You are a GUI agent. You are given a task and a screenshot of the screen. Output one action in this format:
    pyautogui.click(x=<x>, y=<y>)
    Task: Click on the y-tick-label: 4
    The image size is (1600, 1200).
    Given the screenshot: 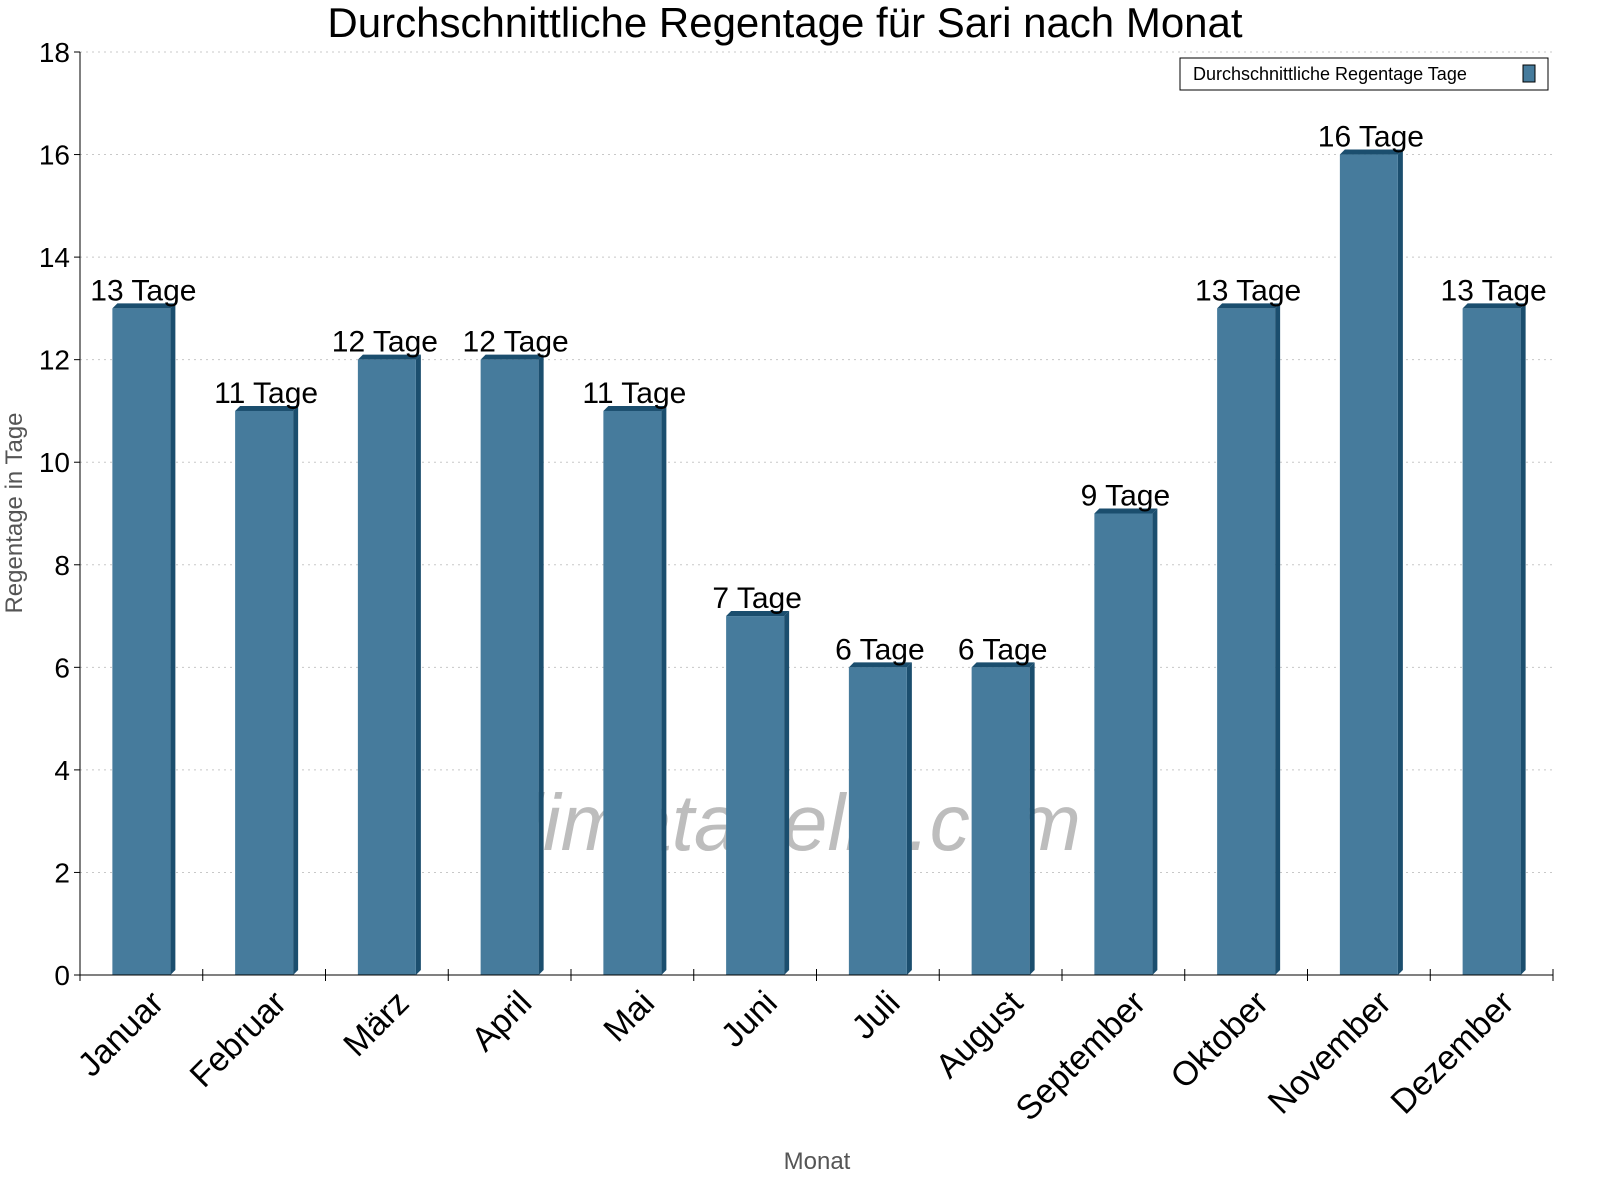 What is the action you would take?
    pyautogui.click(x=62, y=770)
    